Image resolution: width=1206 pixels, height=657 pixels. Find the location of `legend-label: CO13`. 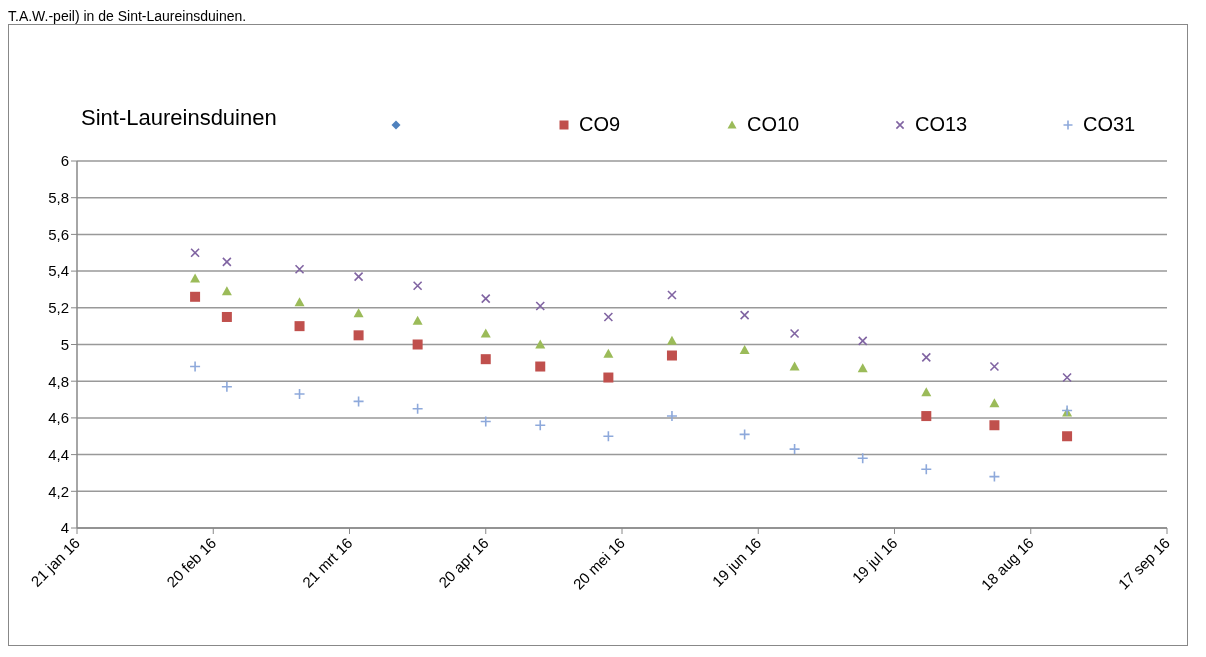

legend-label: CO13 is located at coordinates (941, 124).